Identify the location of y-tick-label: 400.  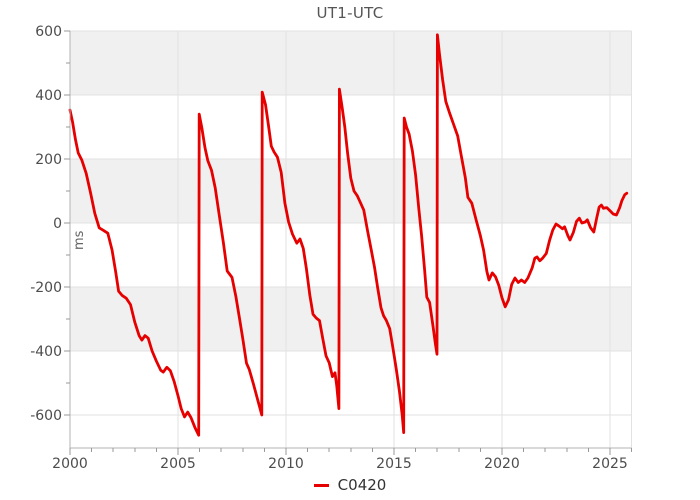
(48, 96).